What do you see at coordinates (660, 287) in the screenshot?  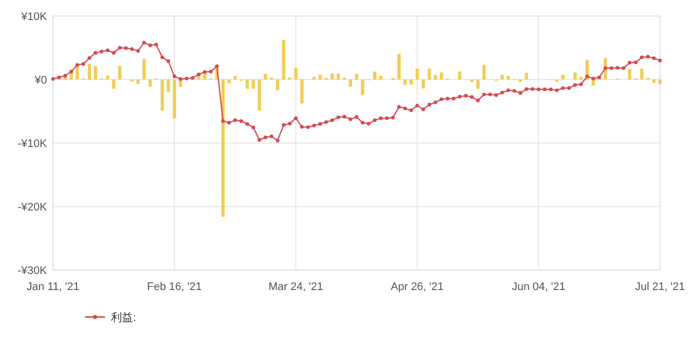 I see `x-tick-label: Jul 21, '21` at bounding box center [660, 287].